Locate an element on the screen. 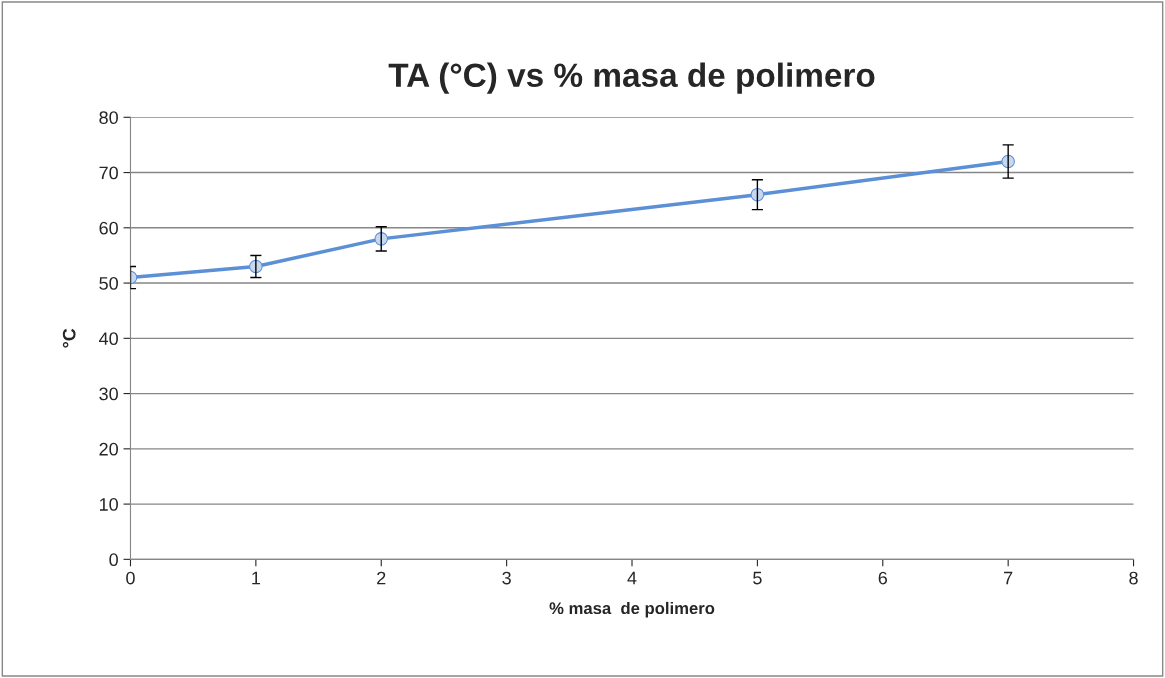 The width and height of the screenshot is (1165, 678). x-tick-label: 7 is located at coordinates (1008, 578).